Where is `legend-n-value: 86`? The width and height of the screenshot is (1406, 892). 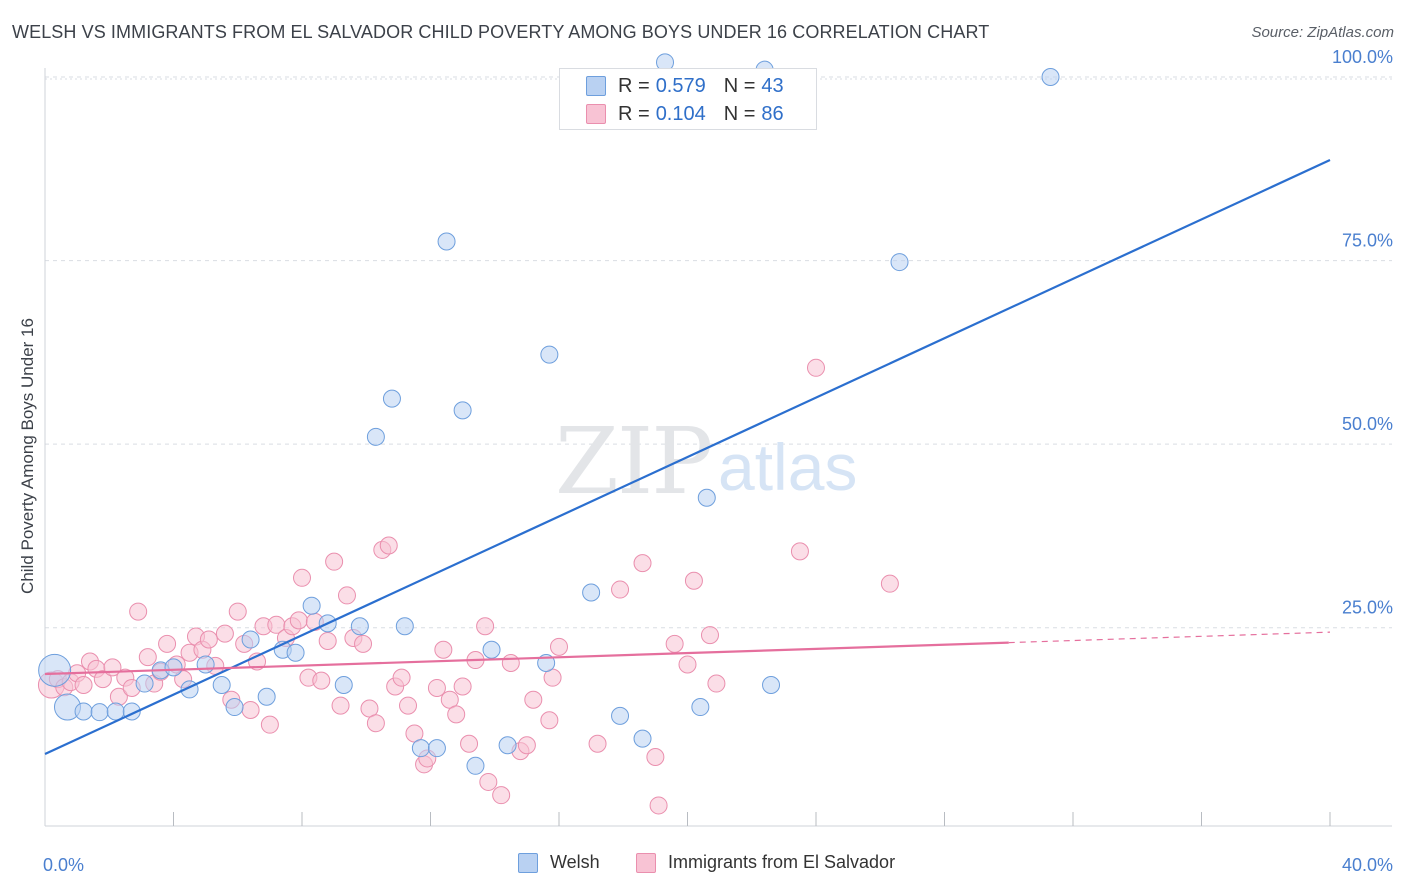
legend-n-value: 86 is located at coordinates (772, 113).